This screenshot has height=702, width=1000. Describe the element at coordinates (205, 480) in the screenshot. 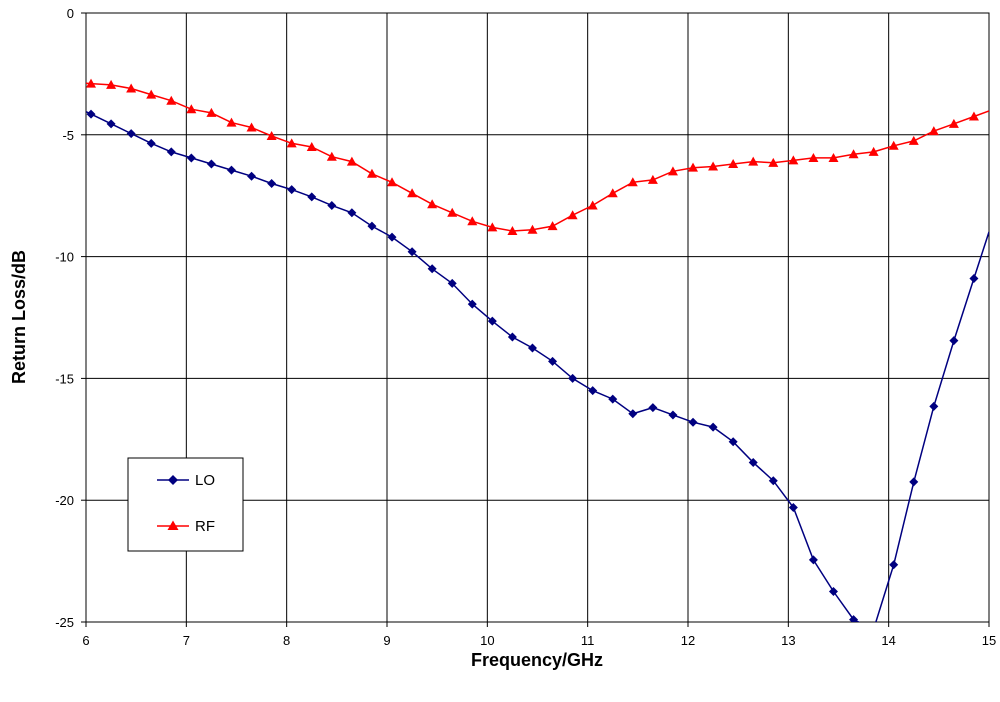

I see `legend-label-lo: LO` at that location.